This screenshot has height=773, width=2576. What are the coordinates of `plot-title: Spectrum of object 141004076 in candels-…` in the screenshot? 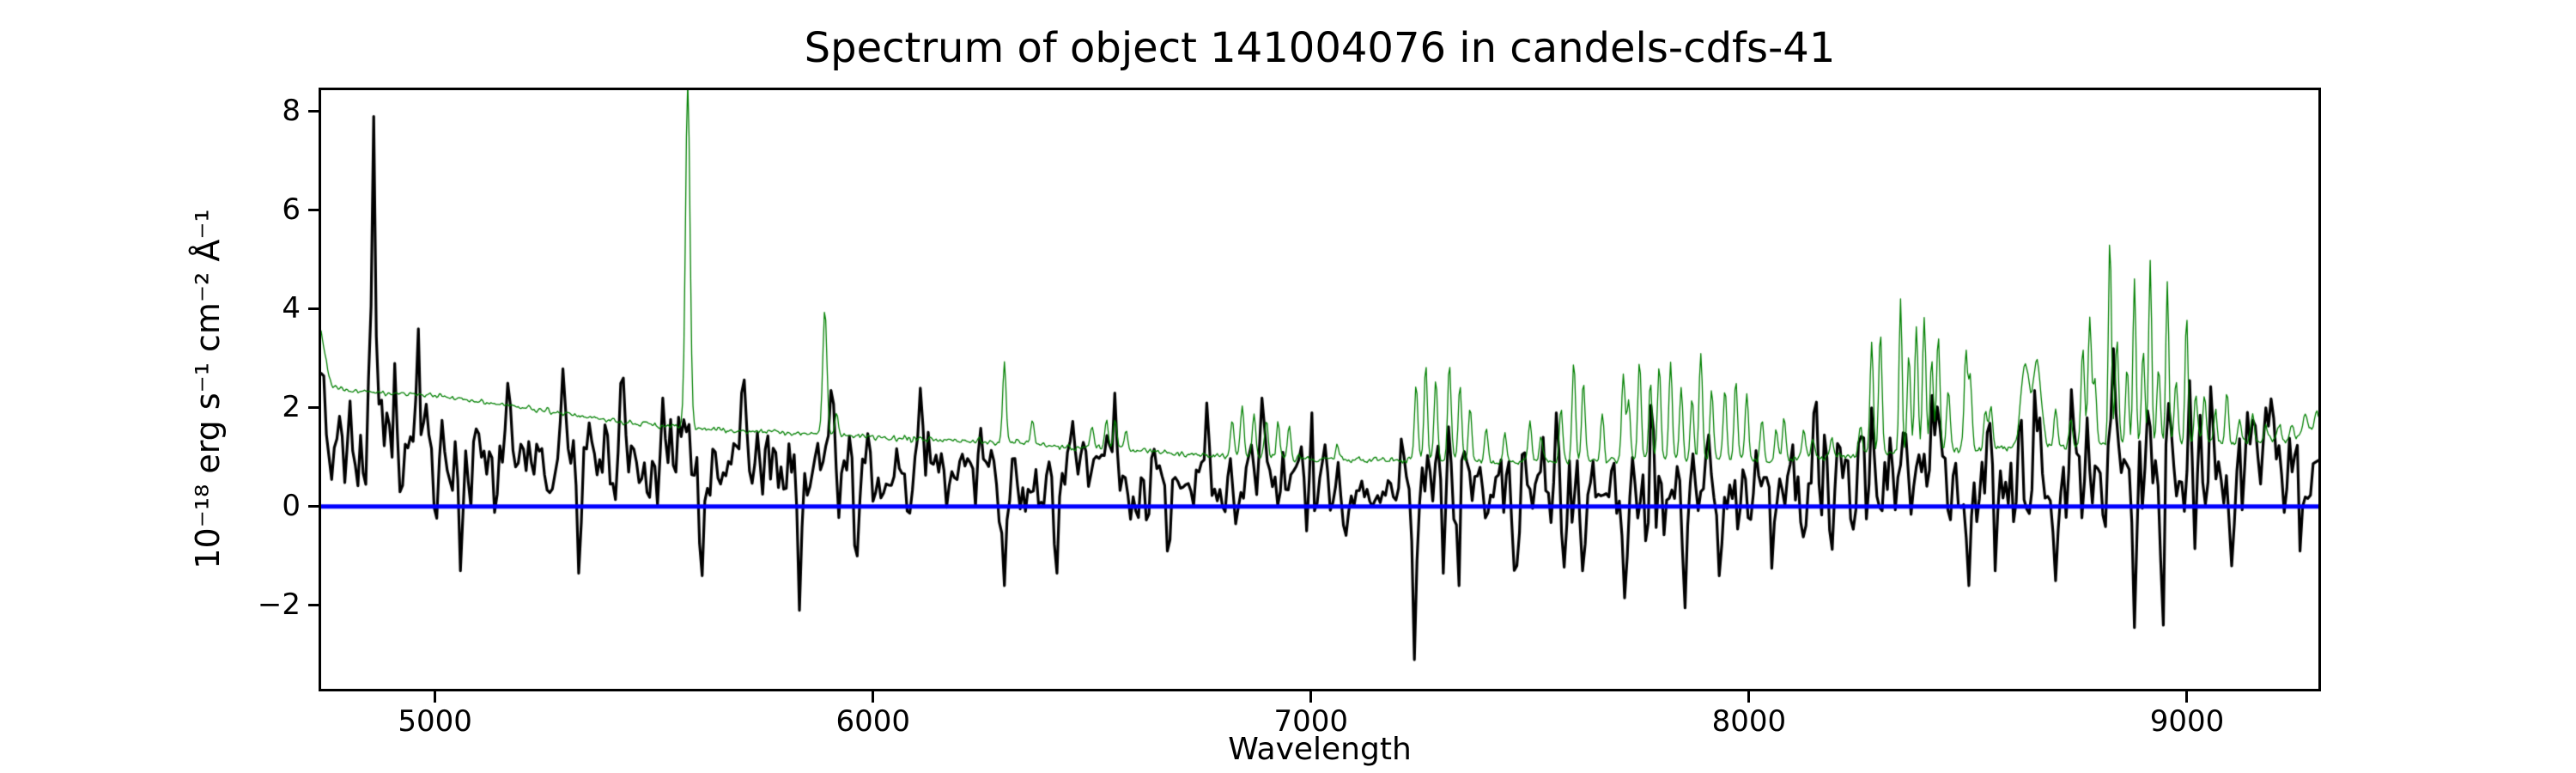 It's located at (1320, 48).